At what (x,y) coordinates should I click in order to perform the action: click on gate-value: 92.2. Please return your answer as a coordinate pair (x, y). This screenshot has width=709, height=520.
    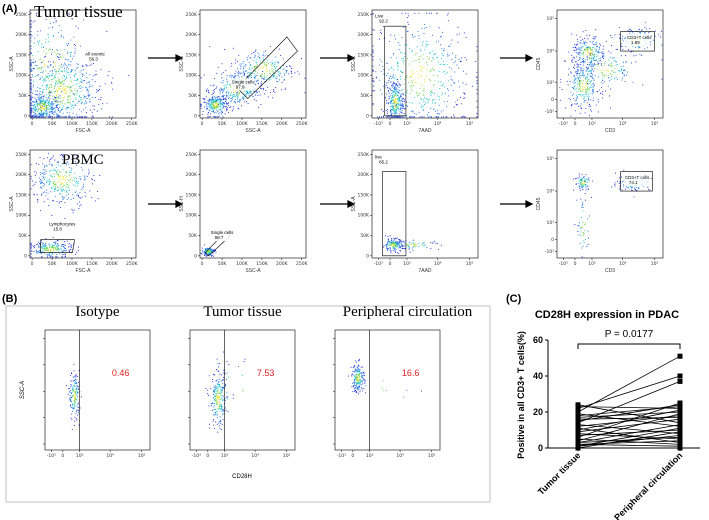
    Looking at the image, I should click on (383, 21).